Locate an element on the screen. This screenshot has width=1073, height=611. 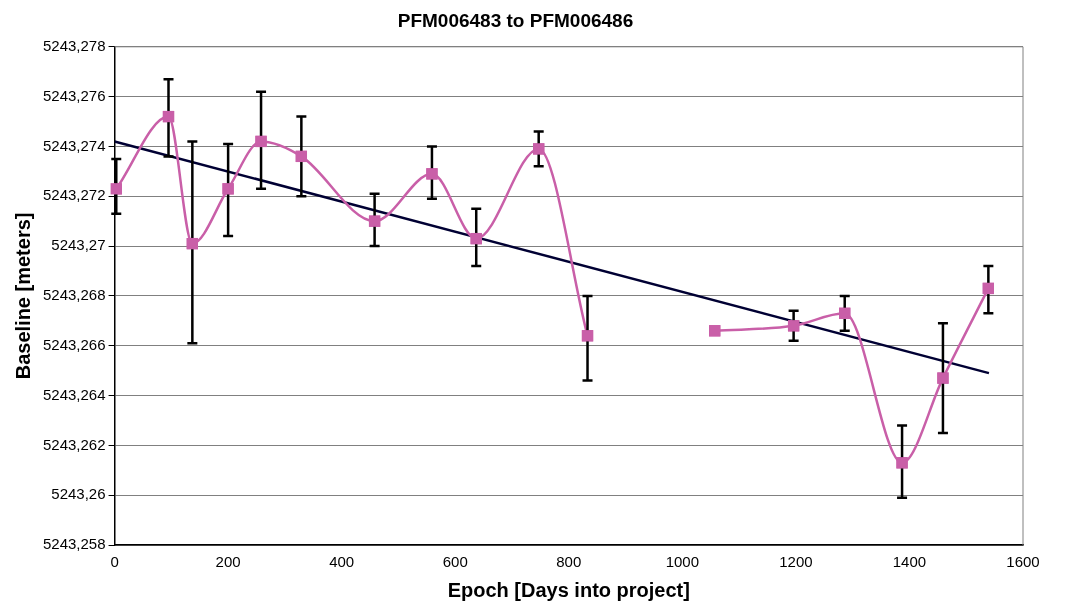
y-tick-label: 5243,26 is located at coordinates (78, 494).